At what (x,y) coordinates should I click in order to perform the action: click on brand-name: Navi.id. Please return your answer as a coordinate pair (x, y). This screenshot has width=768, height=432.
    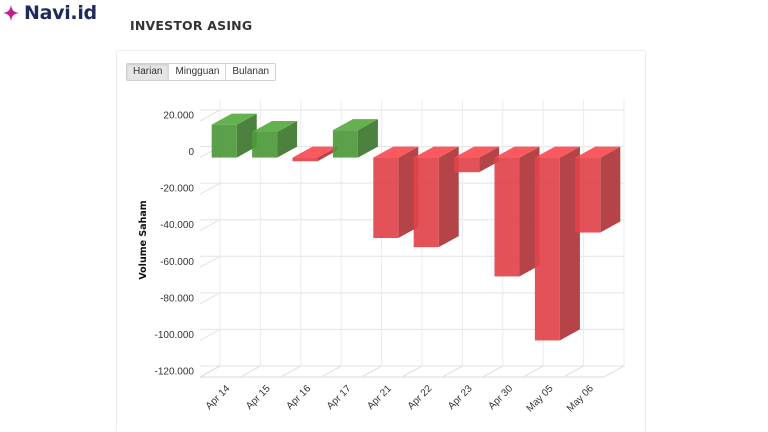
    Looking at the image, I should click on (60, 13).